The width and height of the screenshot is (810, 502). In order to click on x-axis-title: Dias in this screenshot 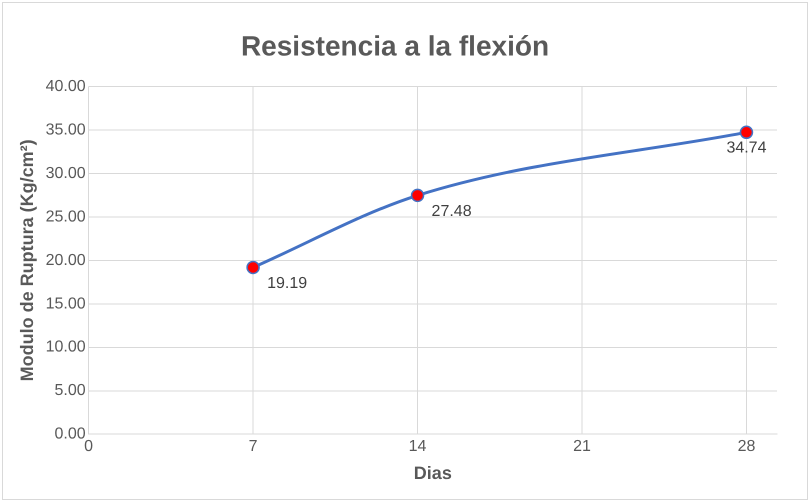, I will do `click(433, 473)`.